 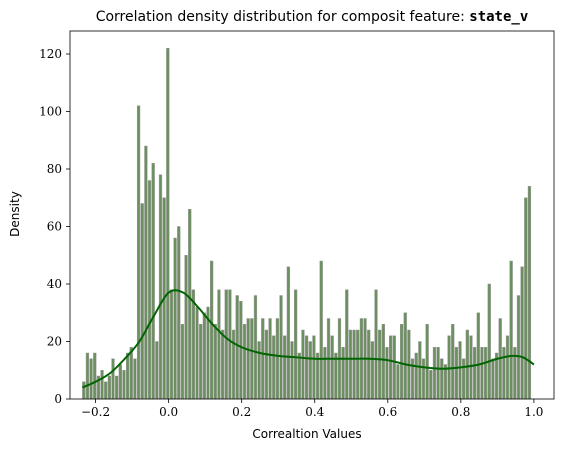 What do you see at coordinates (387, 412) in the screenshot?
I see `x-tick-label: 0.6` at bounding box center [387, 412].